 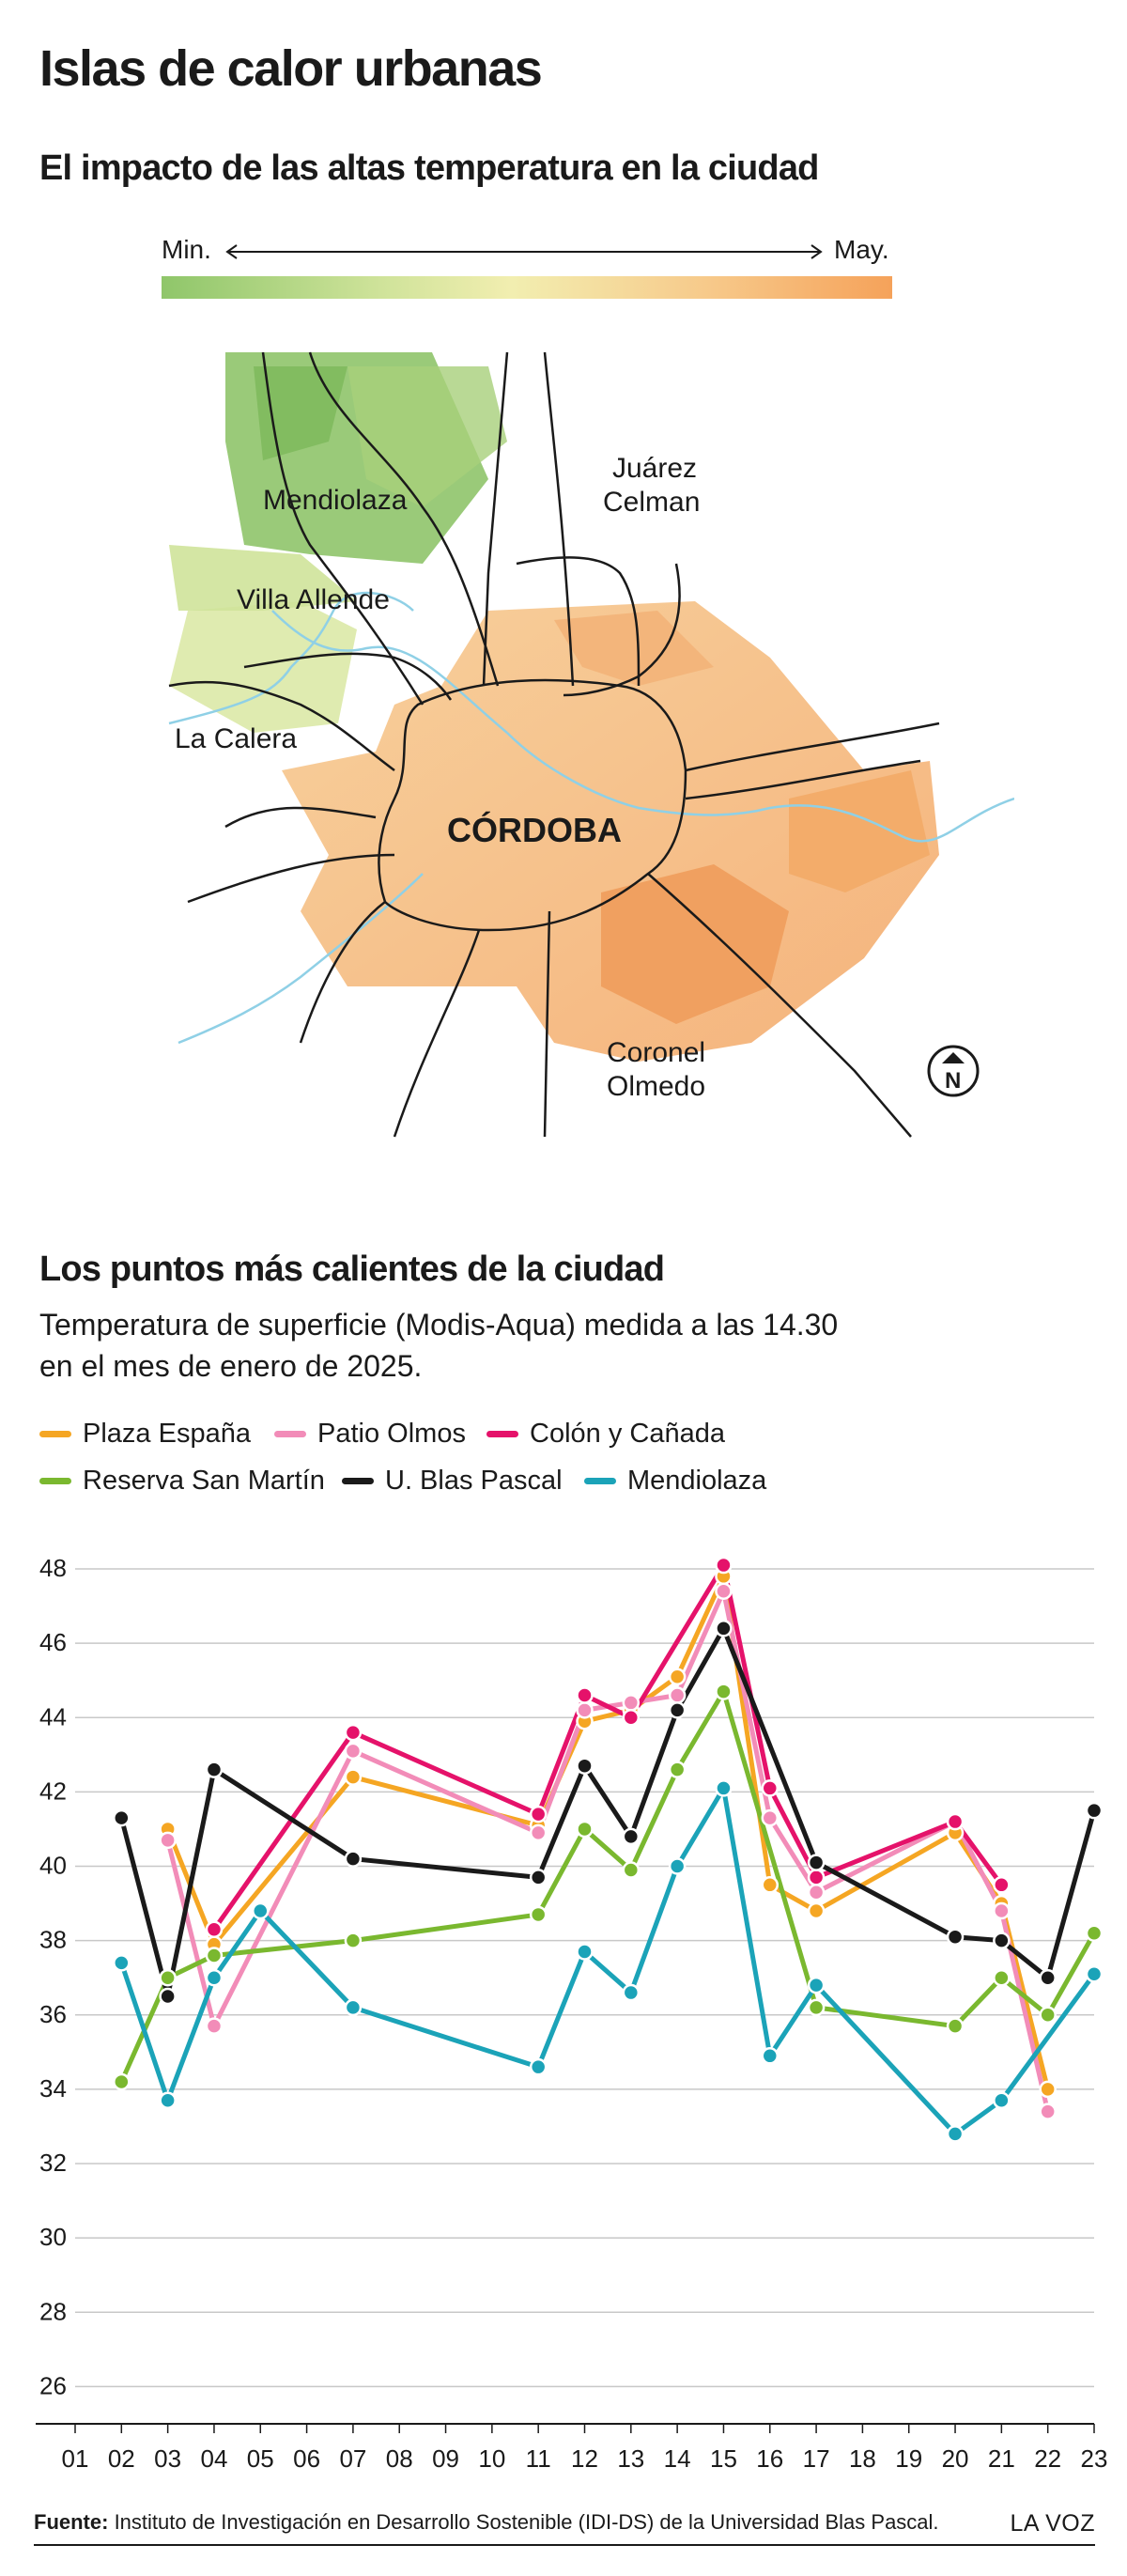 What do you see at coordinates (306, 2458) in the screenshot?
I see `x-tick-label: 06` at bounding box center [306, 2458].